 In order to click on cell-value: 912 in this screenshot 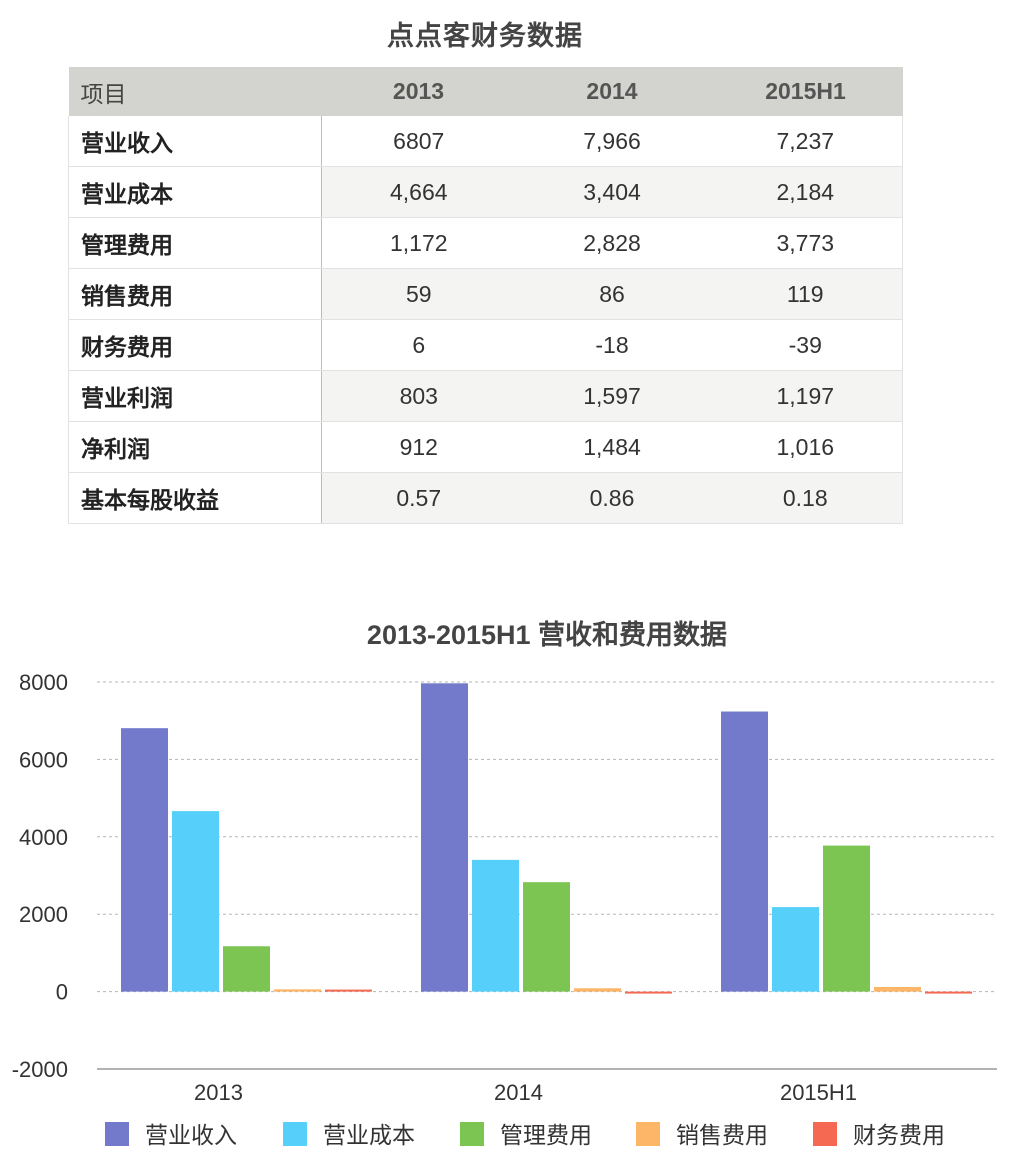, I will do `click(418, 447)`.